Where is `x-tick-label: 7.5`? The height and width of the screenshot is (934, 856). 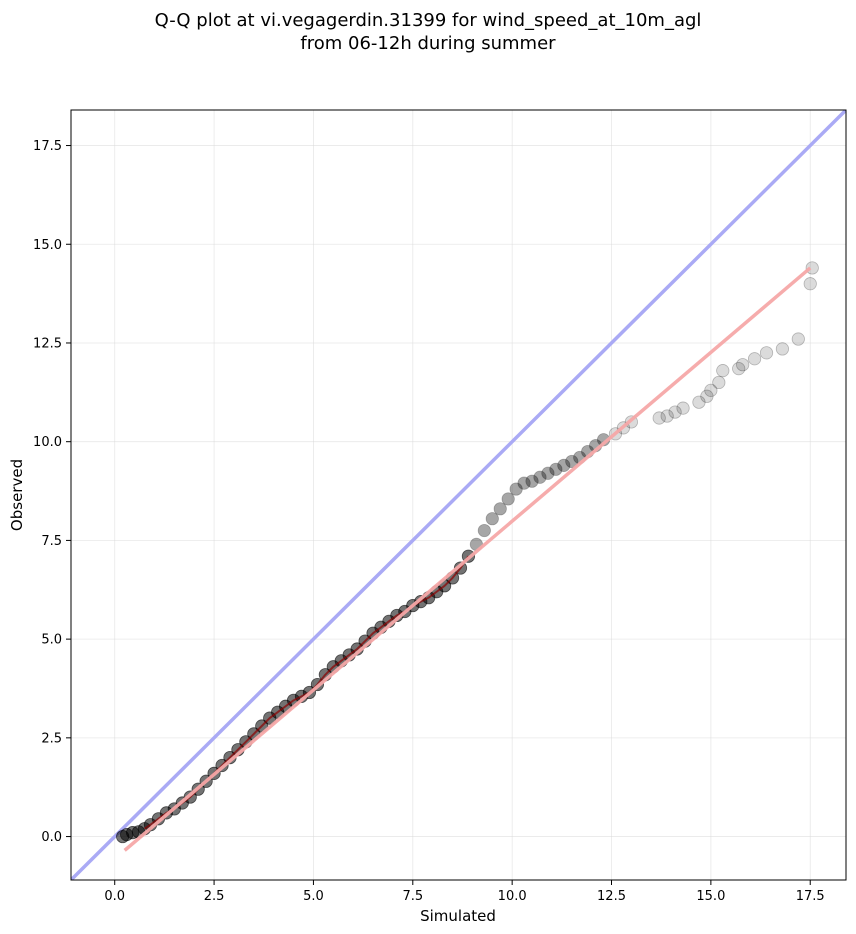 x-tick-label: 7.5 is located at coordinates (412, 896).